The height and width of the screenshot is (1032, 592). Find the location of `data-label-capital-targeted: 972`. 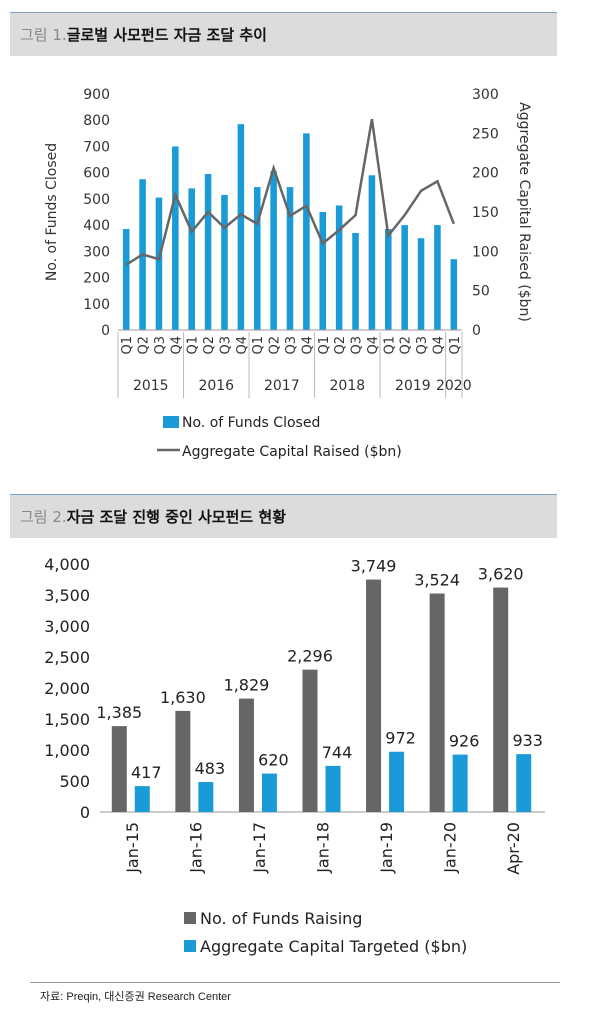

data-label-capital-targeted: 972 is located at coordinates (400, 738).